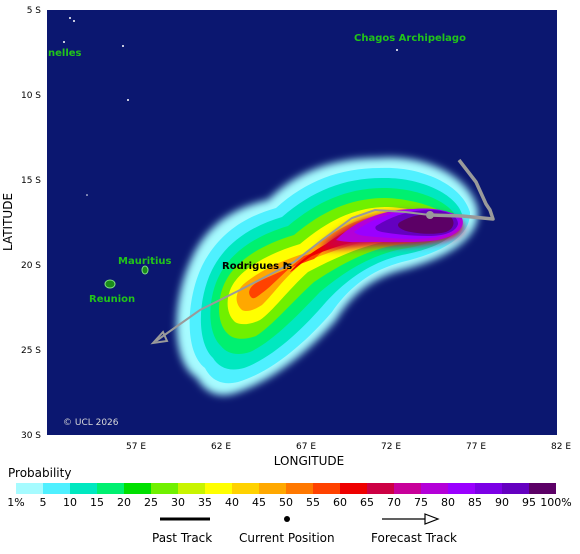 The image size is (580, 554). I want to click on lon-tick: 57 E, so click(136, 447).